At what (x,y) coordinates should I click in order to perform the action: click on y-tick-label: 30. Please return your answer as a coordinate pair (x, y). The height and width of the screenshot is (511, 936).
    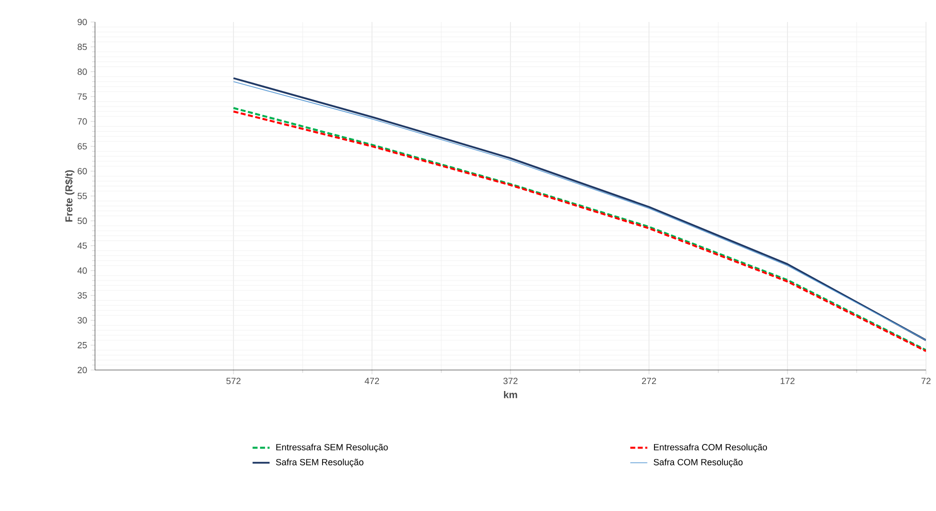
    Looking at the image, I should click on (82, 320).